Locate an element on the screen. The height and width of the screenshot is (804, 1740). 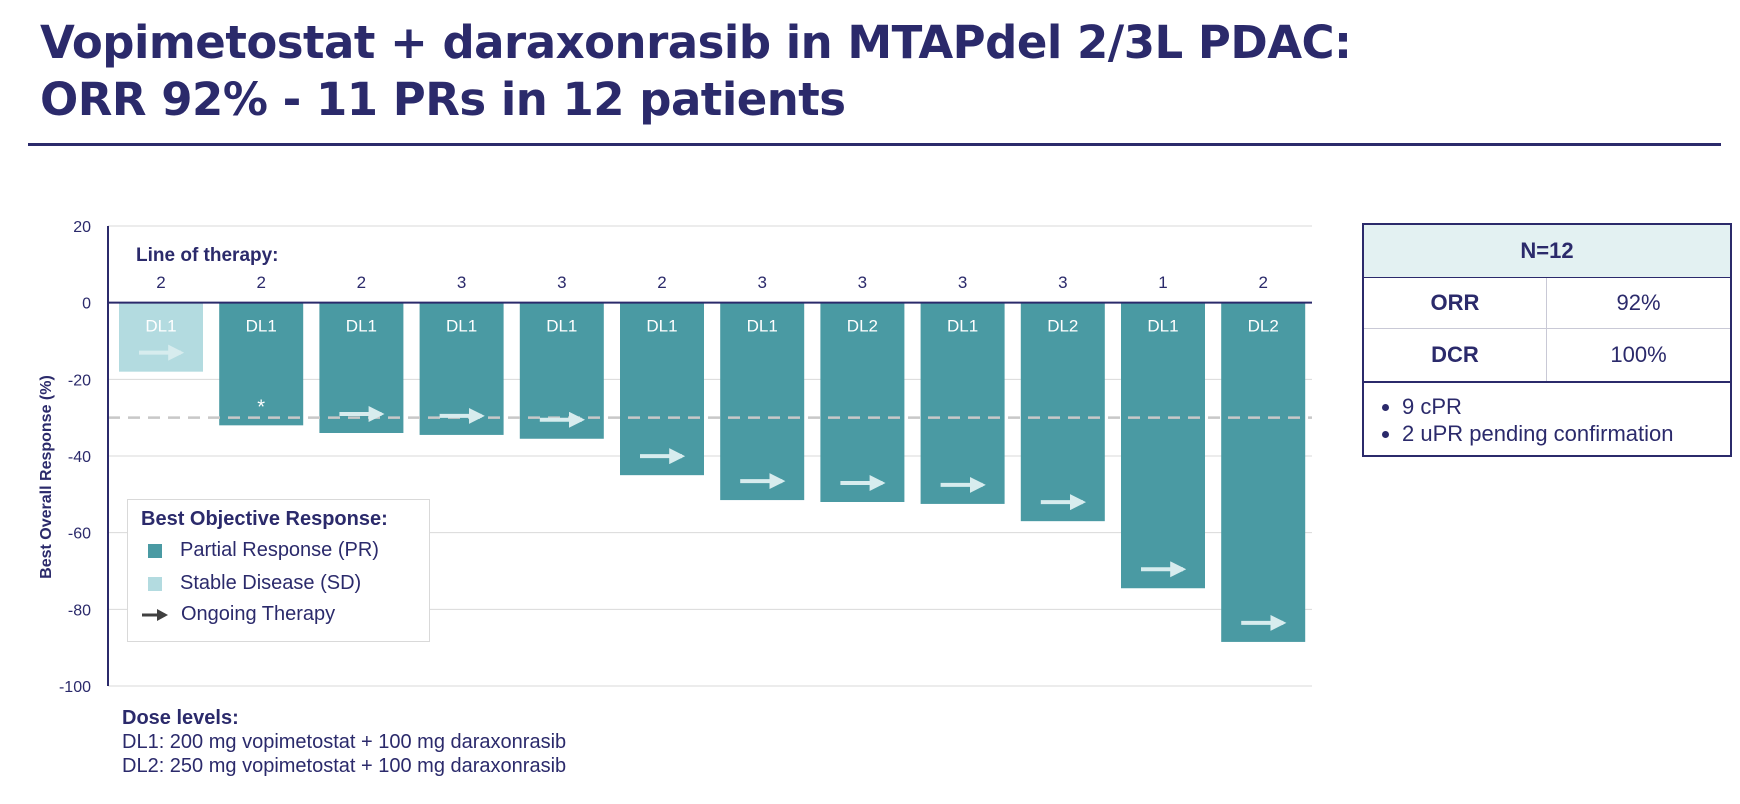
summary-bullets: 9 cPR 2 uPR pending confirmation is located at coordinates (1547, 420).